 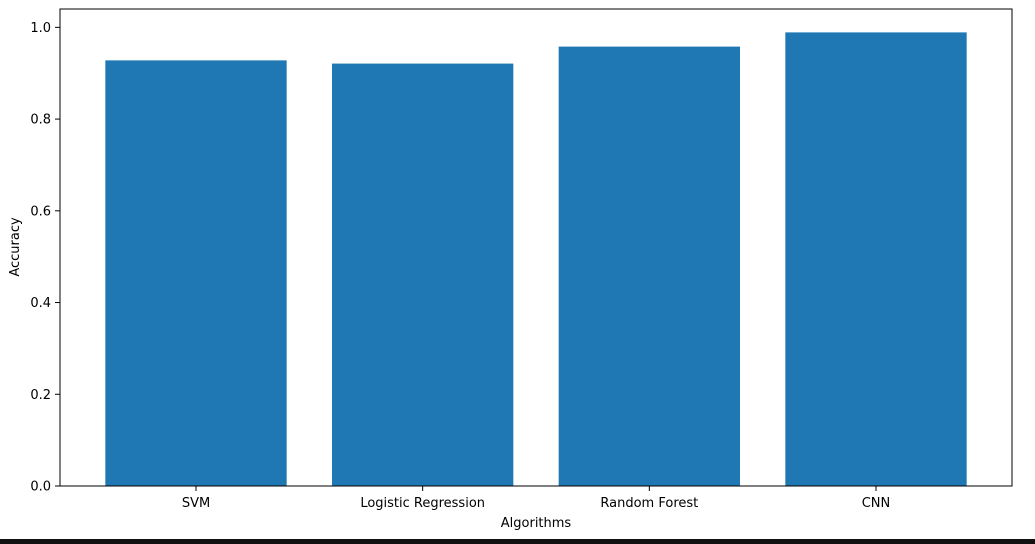 What do you see at coordinates (40, 120) in the screenshot?
I see `y-tick-label: 0.8` at bounding box center [40, 120].